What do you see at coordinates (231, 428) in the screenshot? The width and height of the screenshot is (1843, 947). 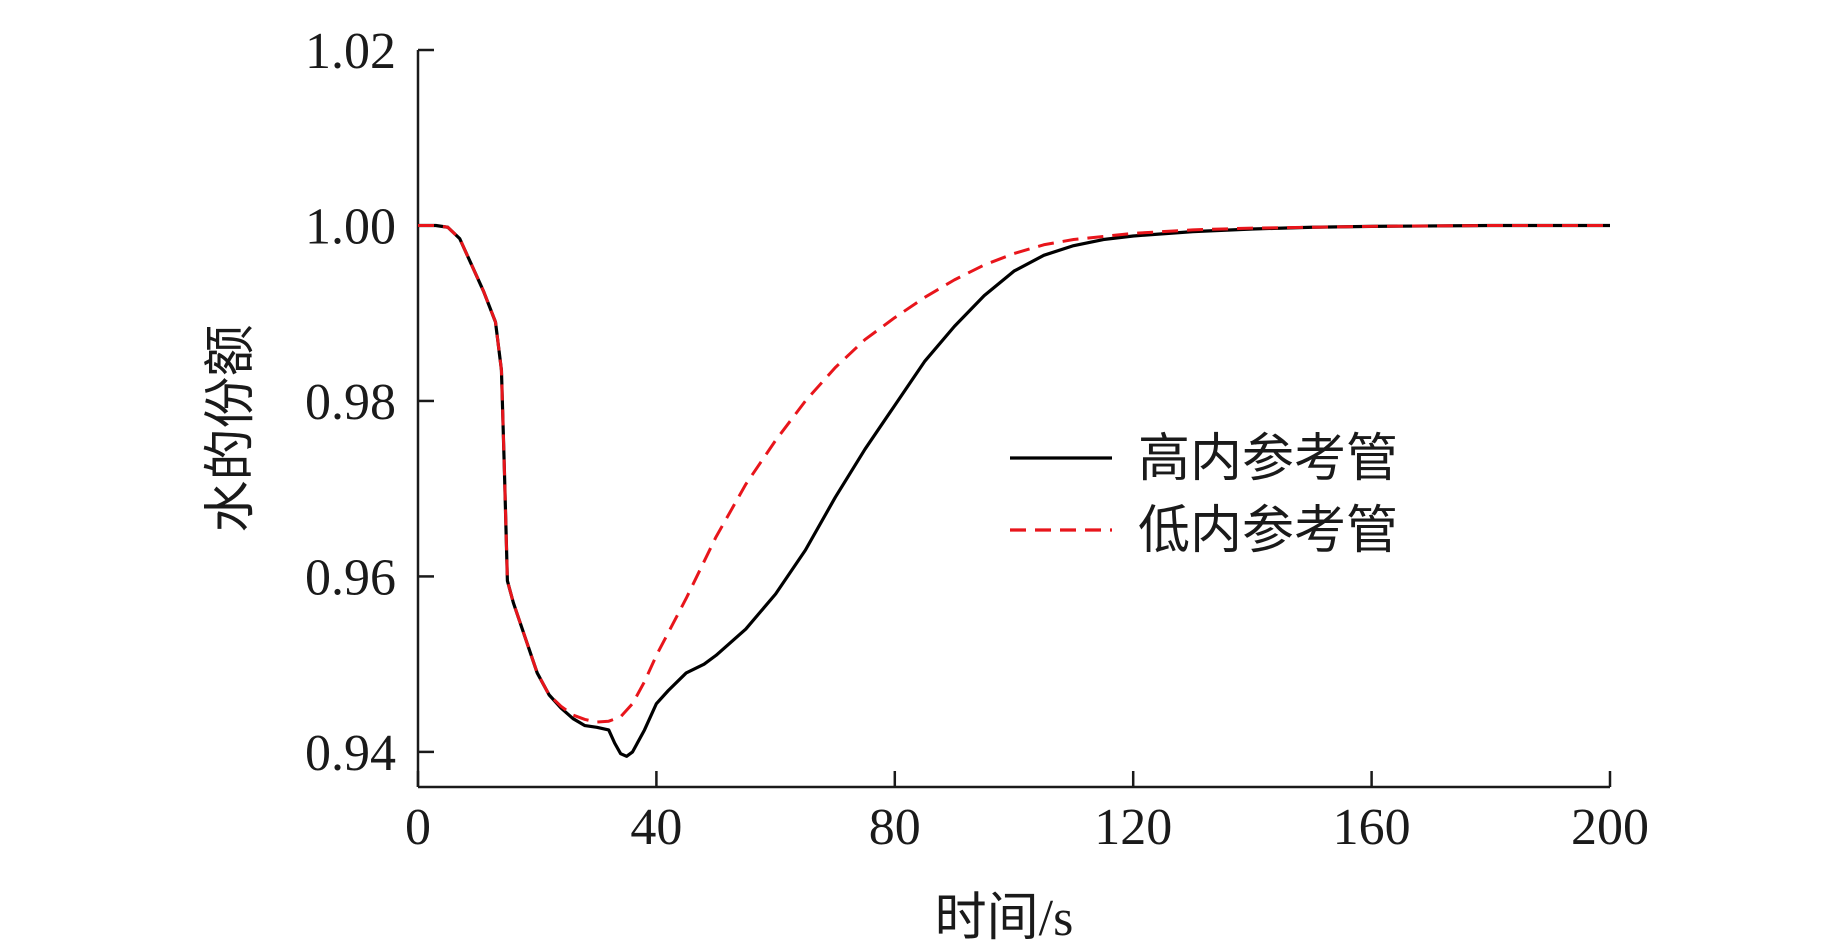 I see `y-axis-label: 水的份额` at bounding box center [231, 428].